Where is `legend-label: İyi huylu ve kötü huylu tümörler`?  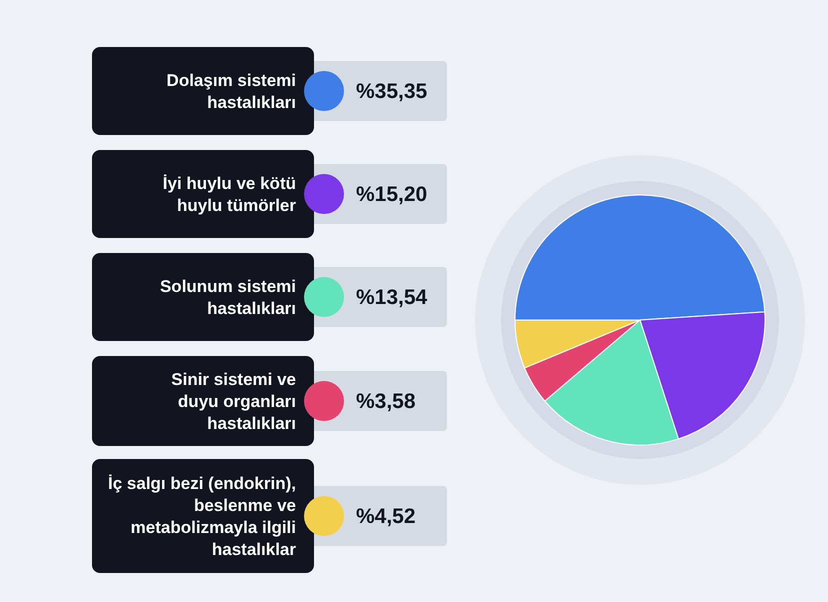
legend-label: İyi huylu ve kötü huylu tümörler is located at coordinates (229, 194).